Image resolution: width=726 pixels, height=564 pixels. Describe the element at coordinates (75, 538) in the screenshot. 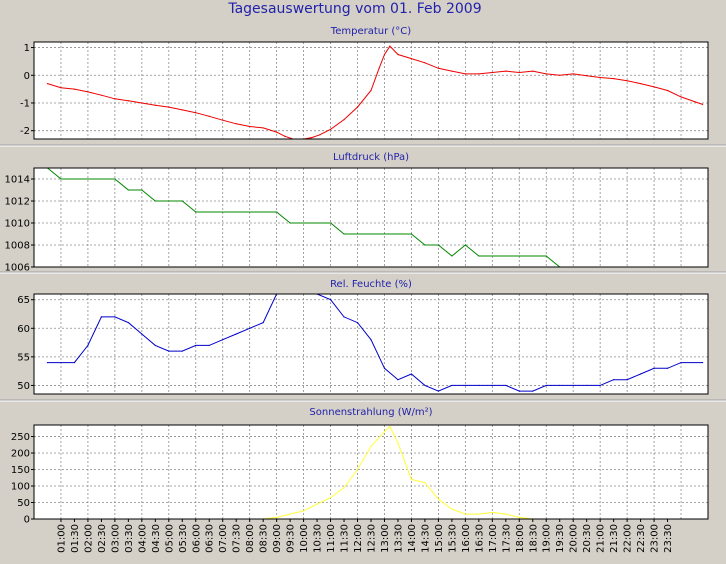

I see `x-tick-label: 01:30` at that location.